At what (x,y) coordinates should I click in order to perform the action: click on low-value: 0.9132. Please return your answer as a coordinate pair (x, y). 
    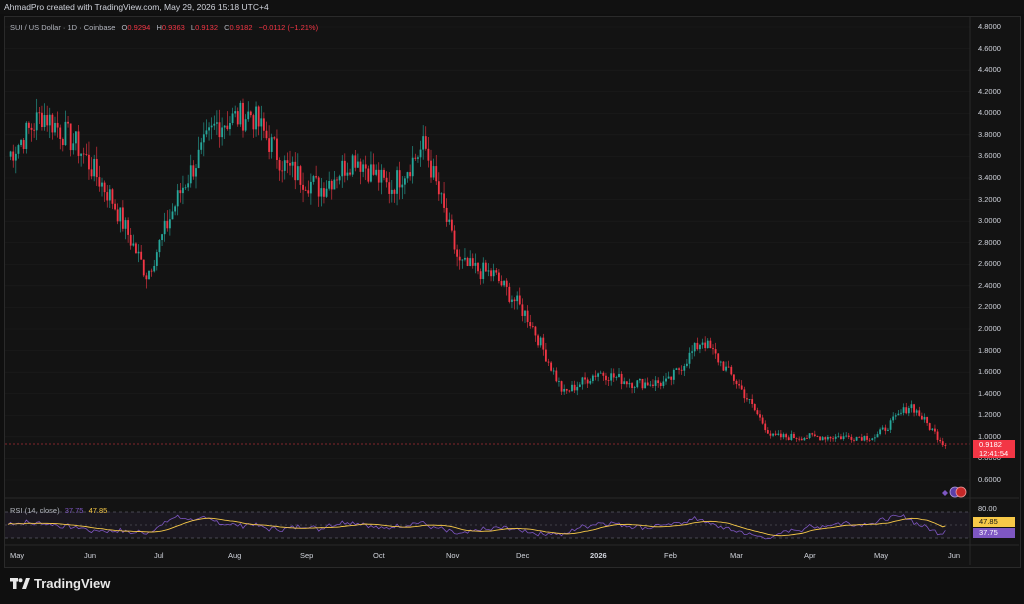
    Looking at the image, I should click on (207, 27).